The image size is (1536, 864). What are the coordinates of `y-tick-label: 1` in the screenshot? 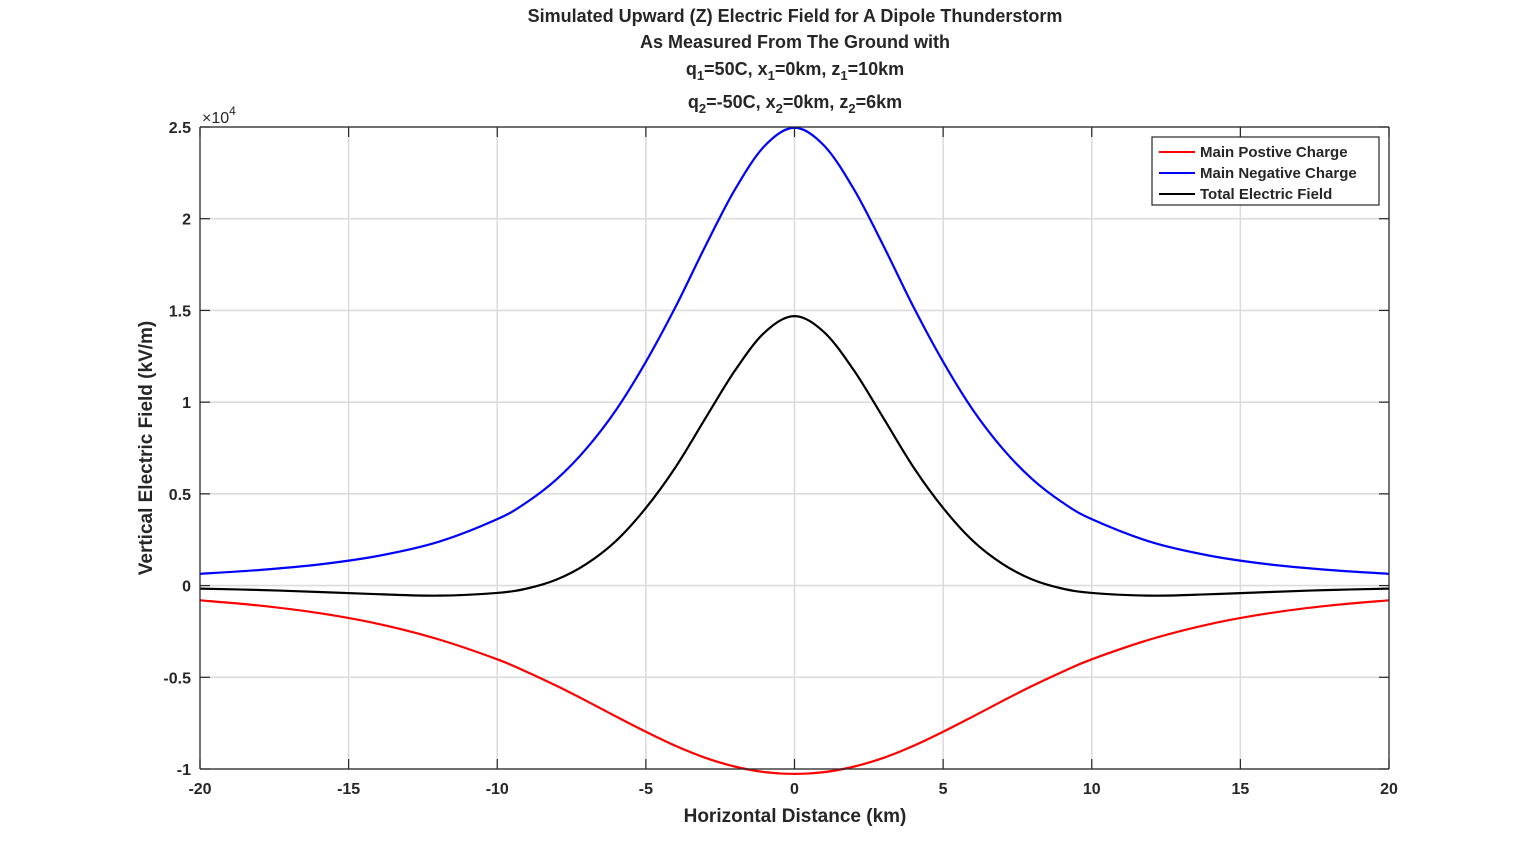 It's located at (186, 403).